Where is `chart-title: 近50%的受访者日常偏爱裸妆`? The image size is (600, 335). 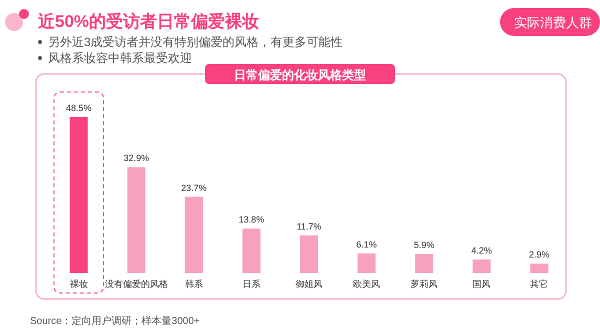
chart-title: 近50%的受访者日常偏爱裸妆 is located at coordinates (148, 21).